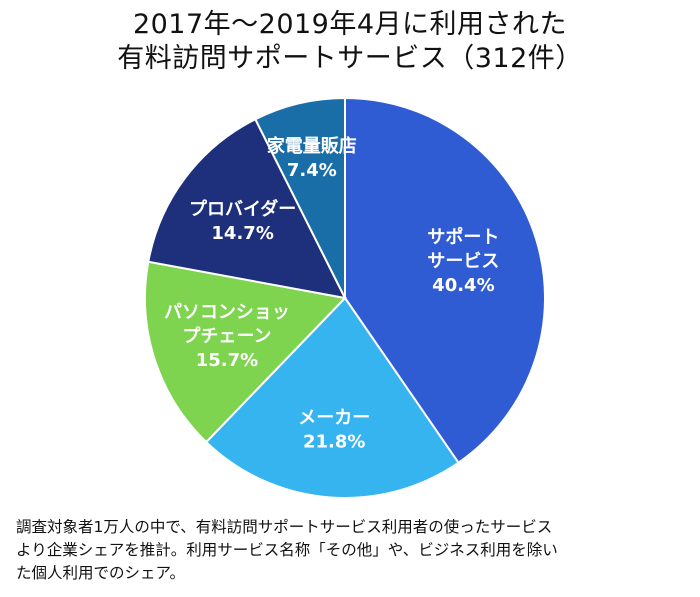 The height and width of the screenshot is (597, 700). I want to click on pie-slice-provider, so click(247, 208).